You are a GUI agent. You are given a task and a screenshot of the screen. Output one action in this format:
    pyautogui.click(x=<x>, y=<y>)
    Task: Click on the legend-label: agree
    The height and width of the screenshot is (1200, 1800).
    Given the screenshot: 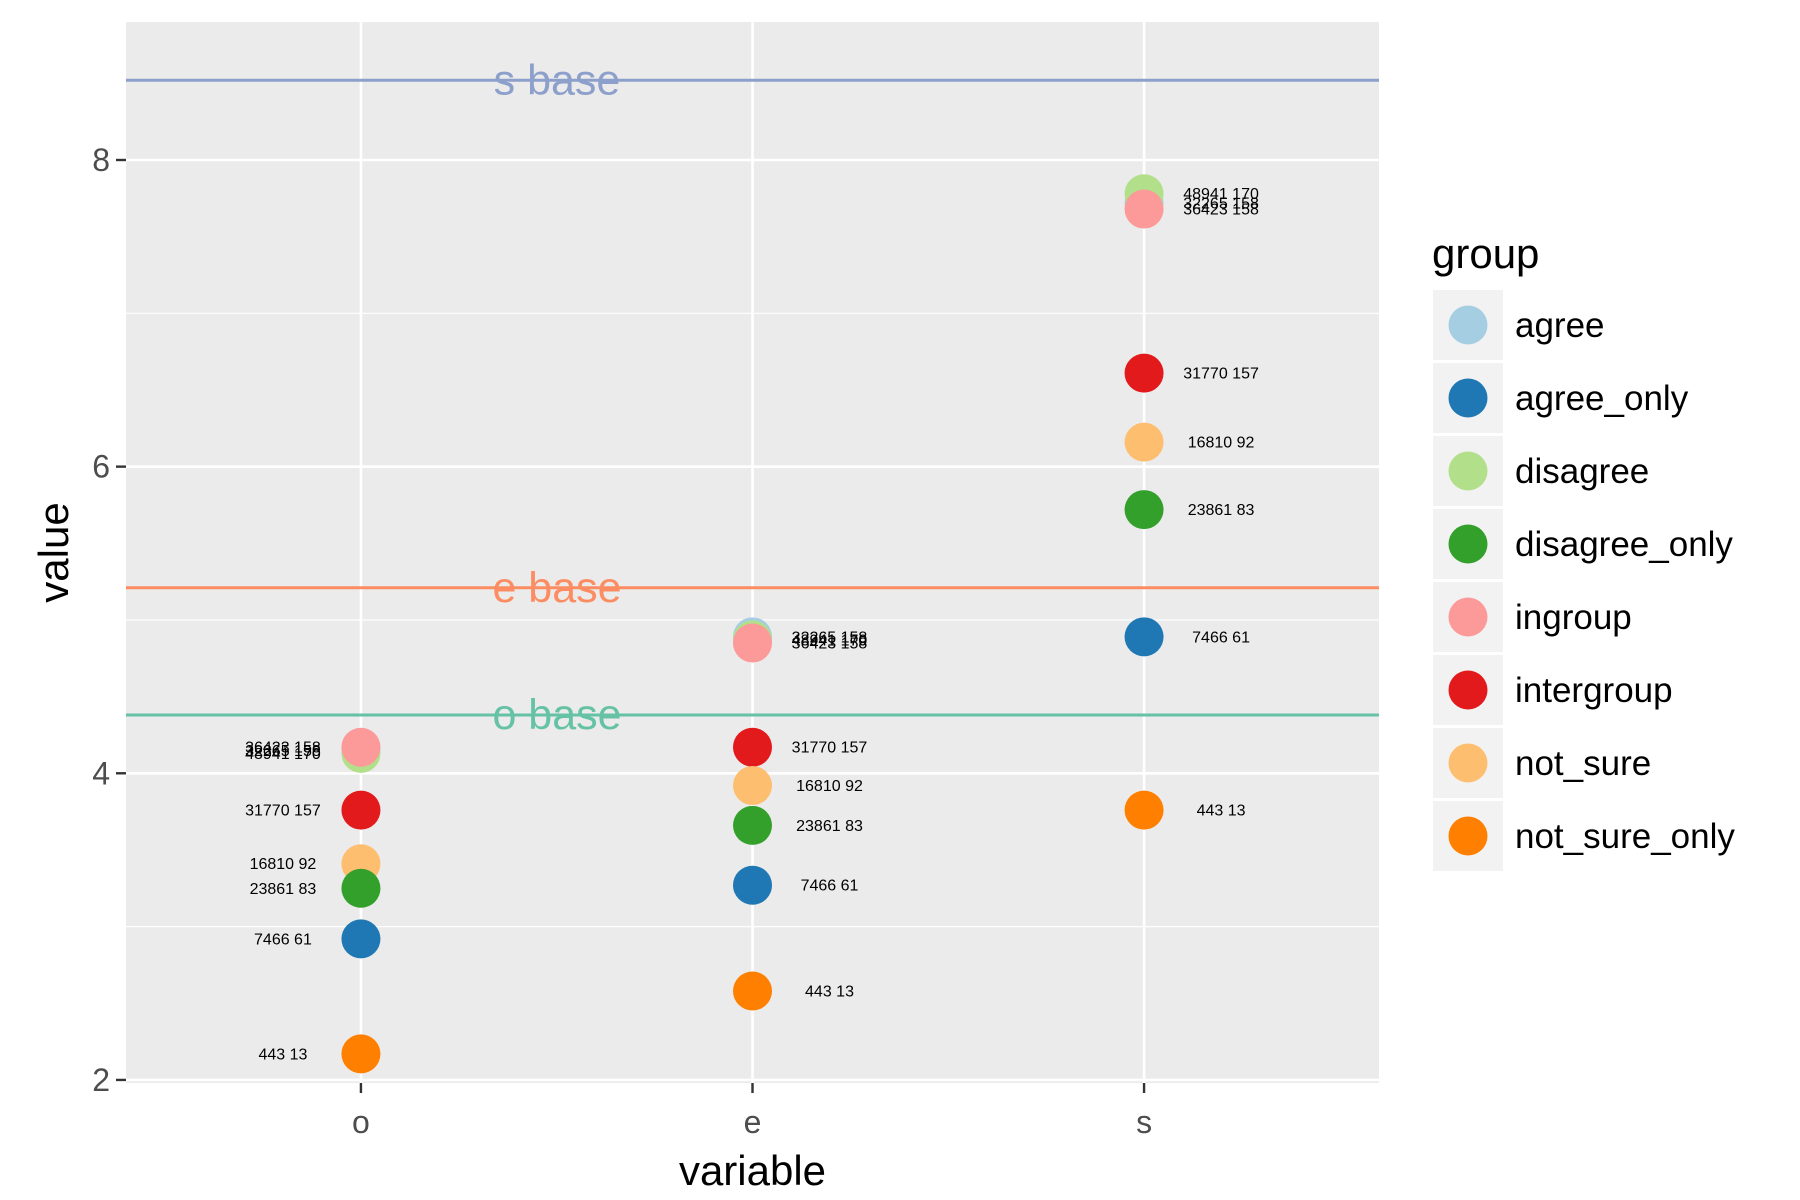 What is the action you would take?
    pyautogui.click(x=1560, y=325)
    